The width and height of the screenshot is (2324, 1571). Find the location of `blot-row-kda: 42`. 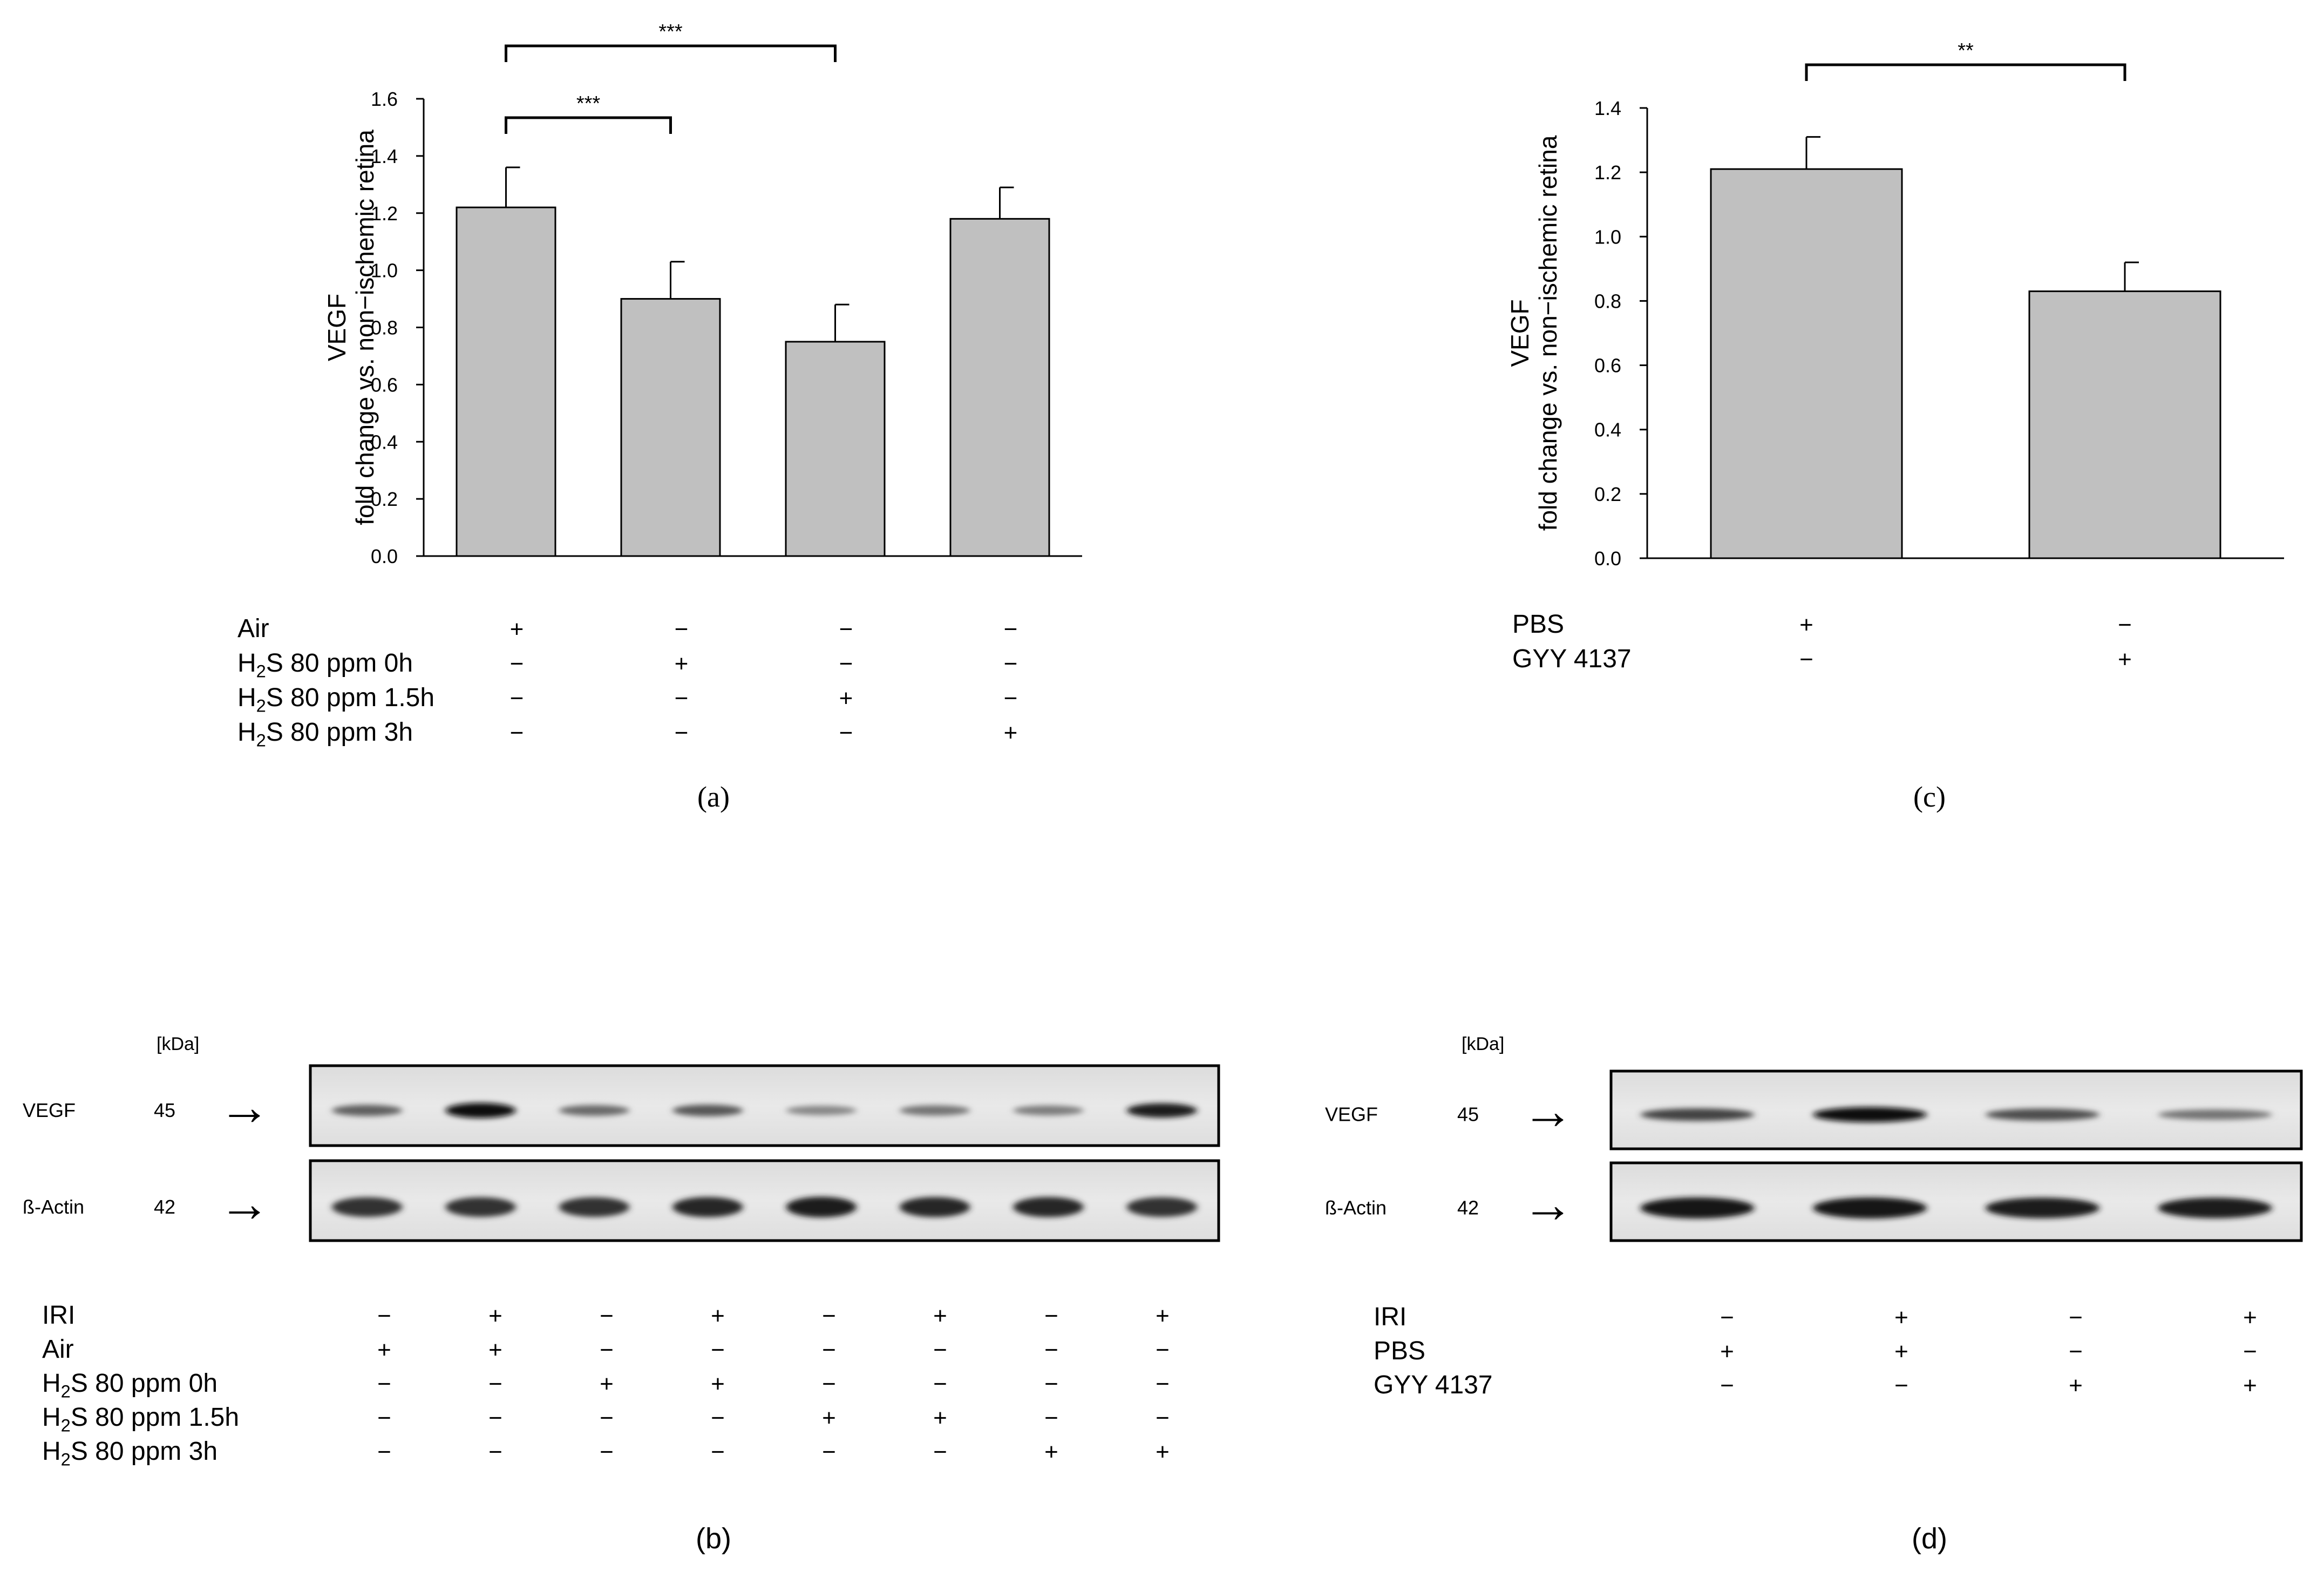

blot-row-kda: 42 is located at coordinates (164, 1207).